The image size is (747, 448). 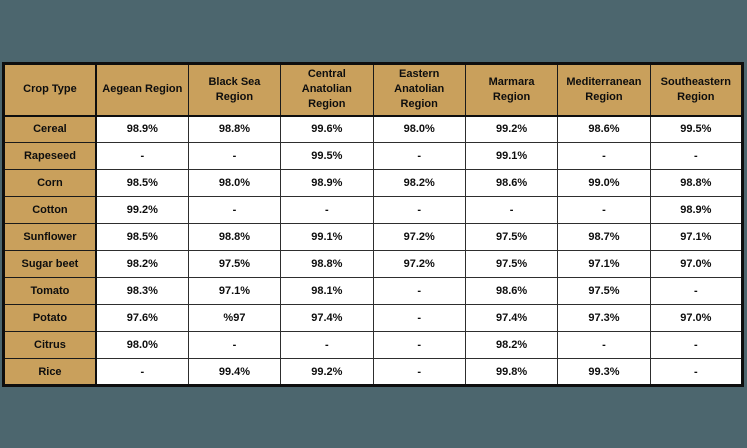 What do you see at coordinates (419, 90) in the screenshot?
I see `column-header-region: Eastern Anatolian Region` at bounding box center [419, 90].